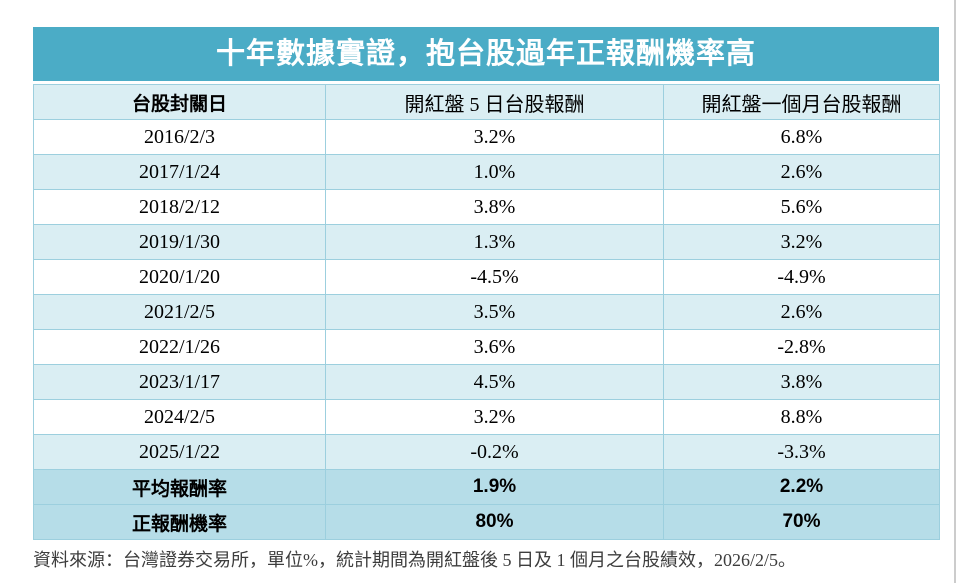 Image resolution: width=967 pixels, height=583 pixels. I want to click on return-5d-cell: -0.2%, so click(494, 452).